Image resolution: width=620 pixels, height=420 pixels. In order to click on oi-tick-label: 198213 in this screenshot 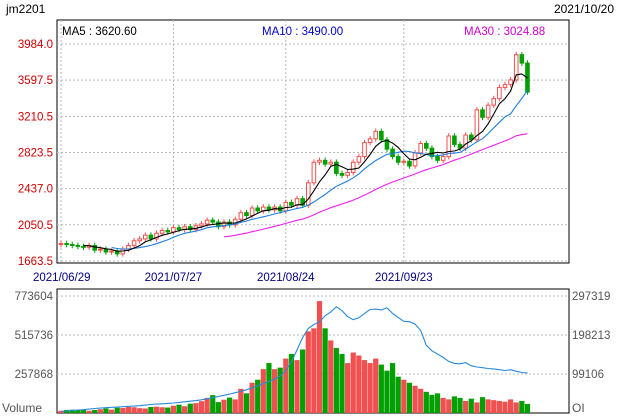, I will do `click(591, 336)`.